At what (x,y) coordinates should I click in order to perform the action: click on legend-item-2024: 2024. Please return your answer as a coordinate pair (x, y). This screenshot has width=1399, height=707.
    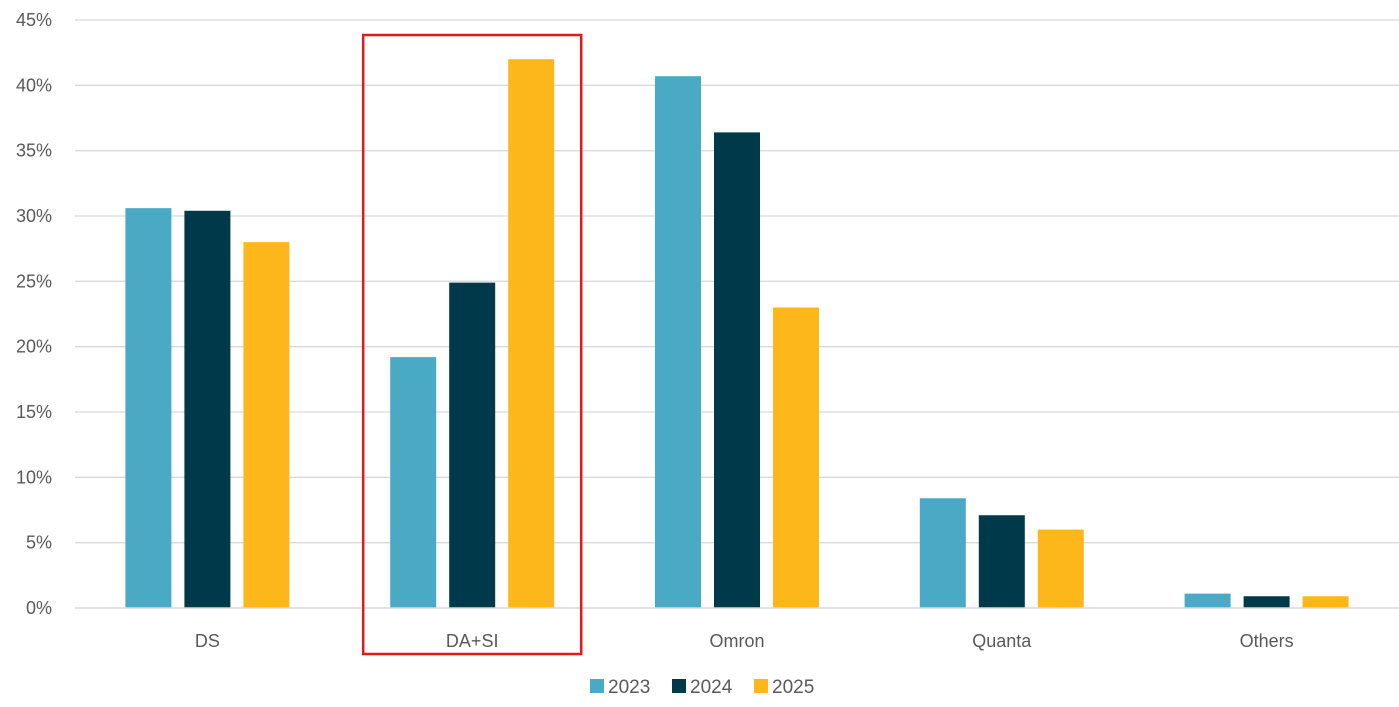
    Looking at the image, I should click on (702, 687).